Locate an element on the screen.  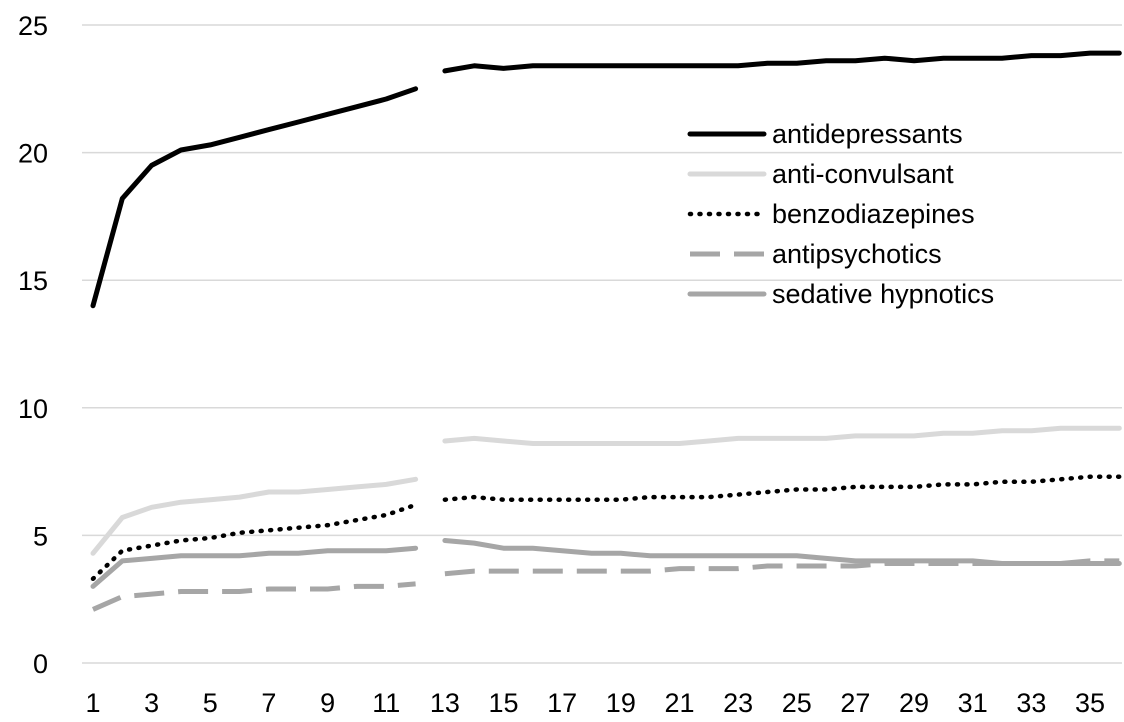
legend-item: antidepressants is located at coordinates (825, 134).